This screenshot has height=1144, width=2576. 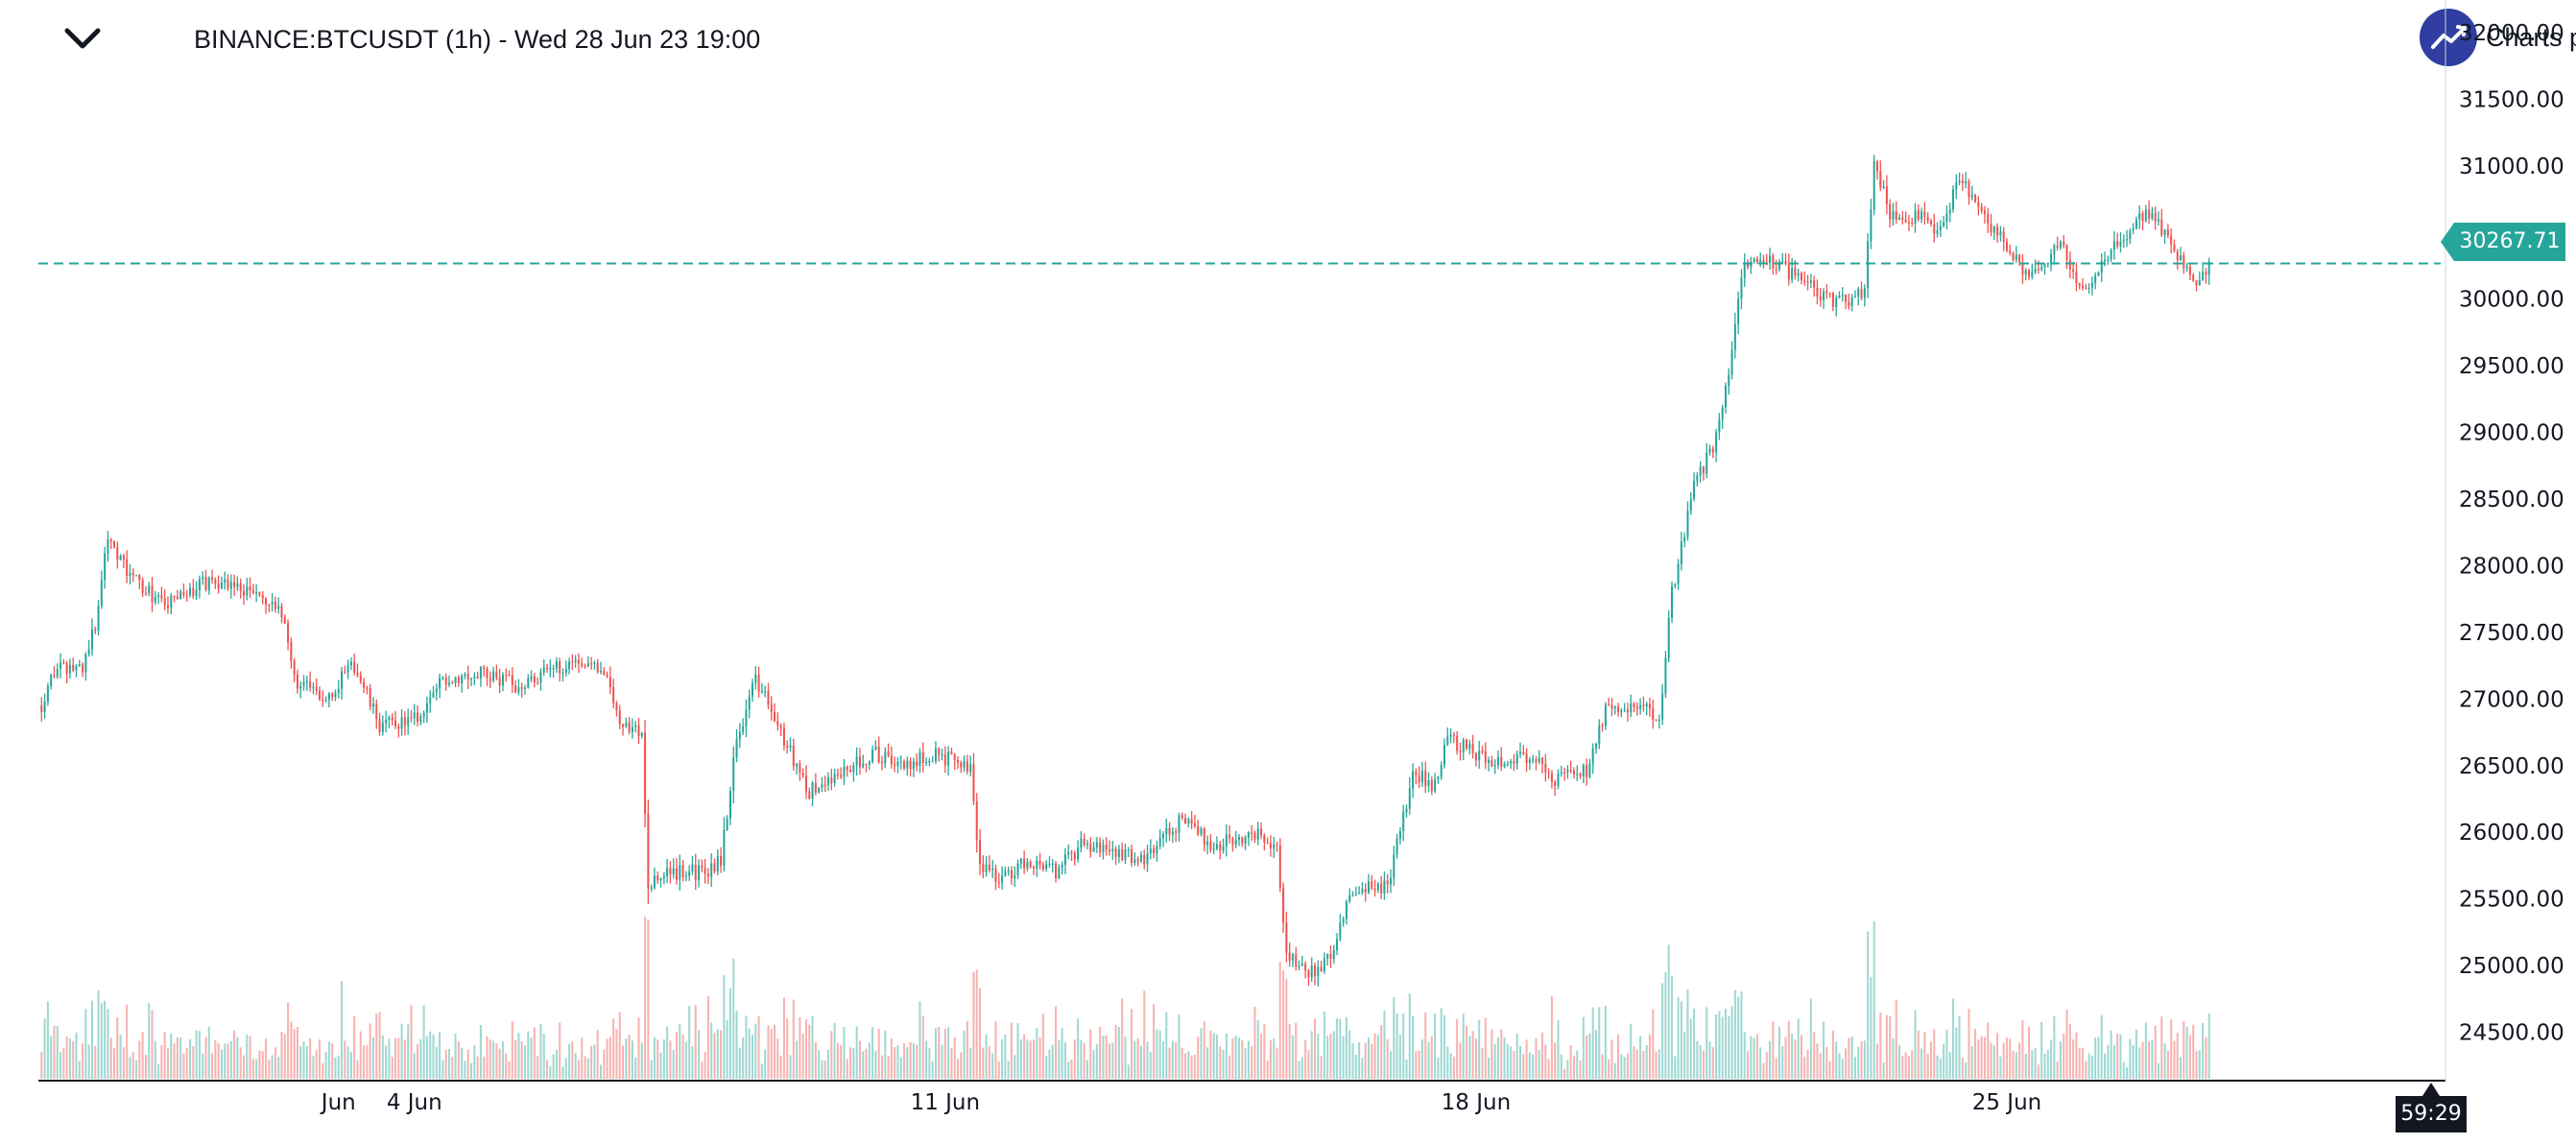 I want to click on chevron-down-glyph, so click(x=82, y=38).